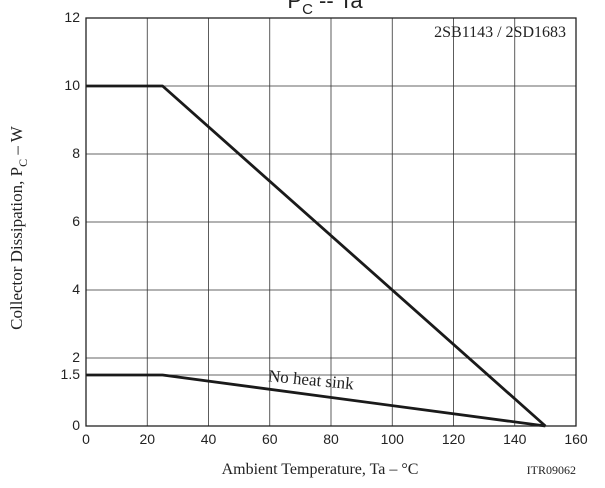 The width and height of the screenshot is (605, 488). Describe the element at coordinates (72, 17) in the screenshot. I see `y-tick-label: 12` at that location.